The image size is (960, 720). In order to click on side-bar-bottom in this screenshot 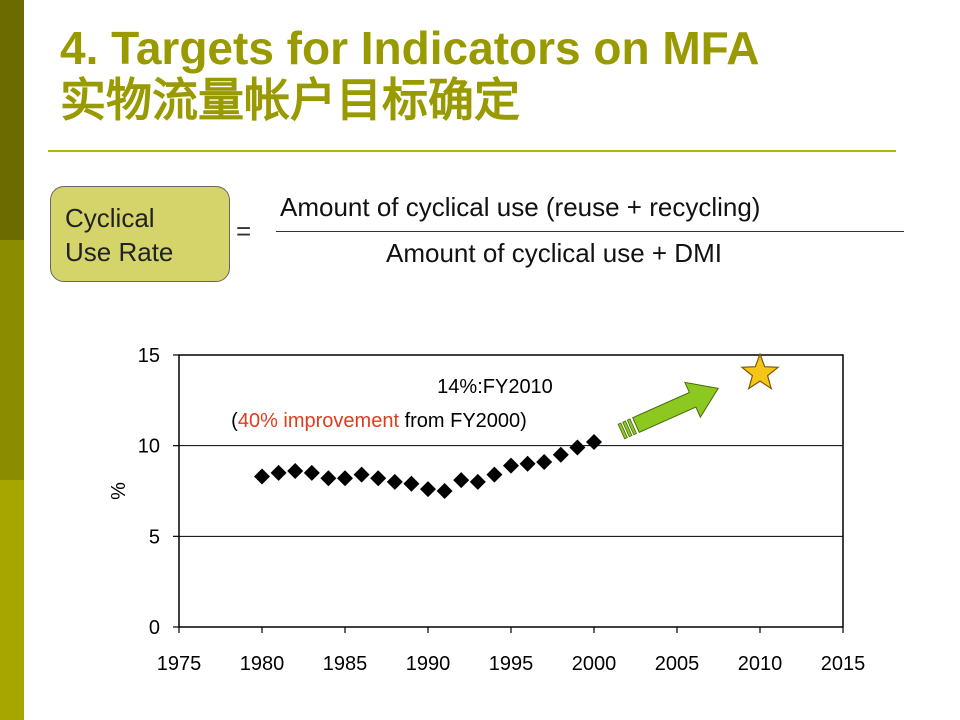, I will do `click(12, 600)`.